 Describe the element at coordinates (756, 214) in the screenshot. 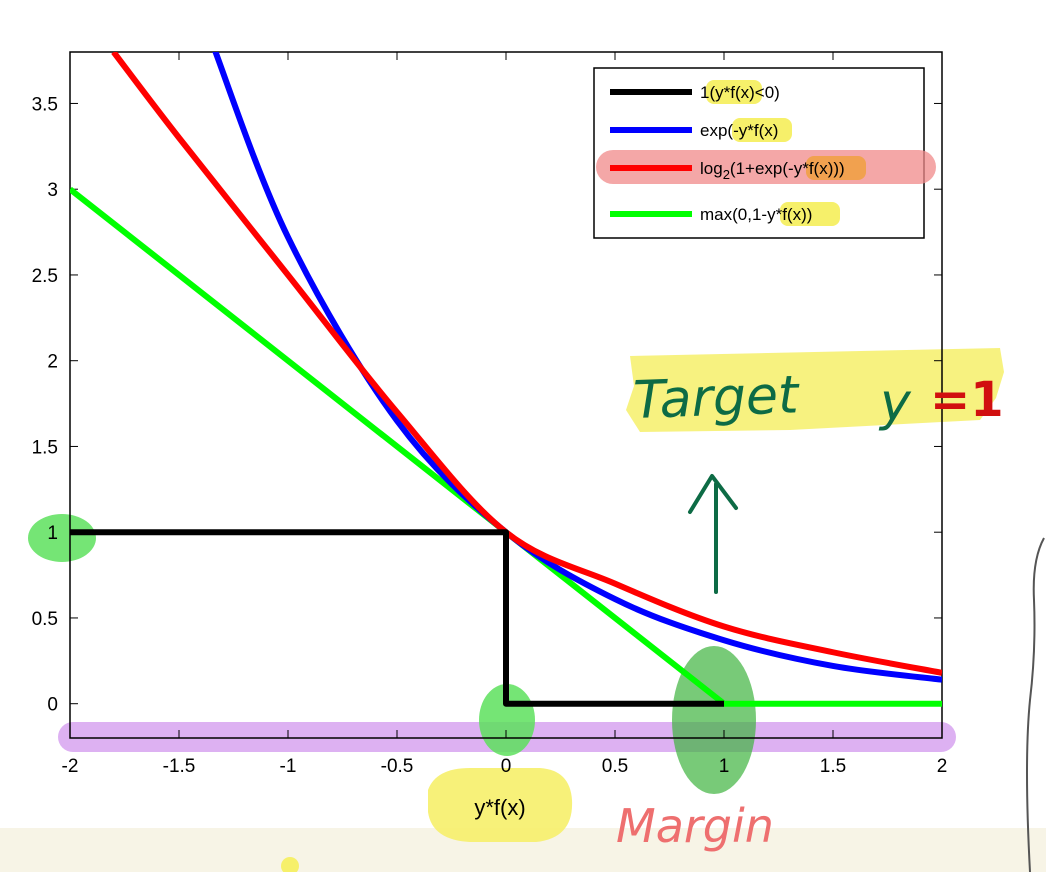

I see `legend-label-hinge: max(0,1-y*f(x))` at that location.